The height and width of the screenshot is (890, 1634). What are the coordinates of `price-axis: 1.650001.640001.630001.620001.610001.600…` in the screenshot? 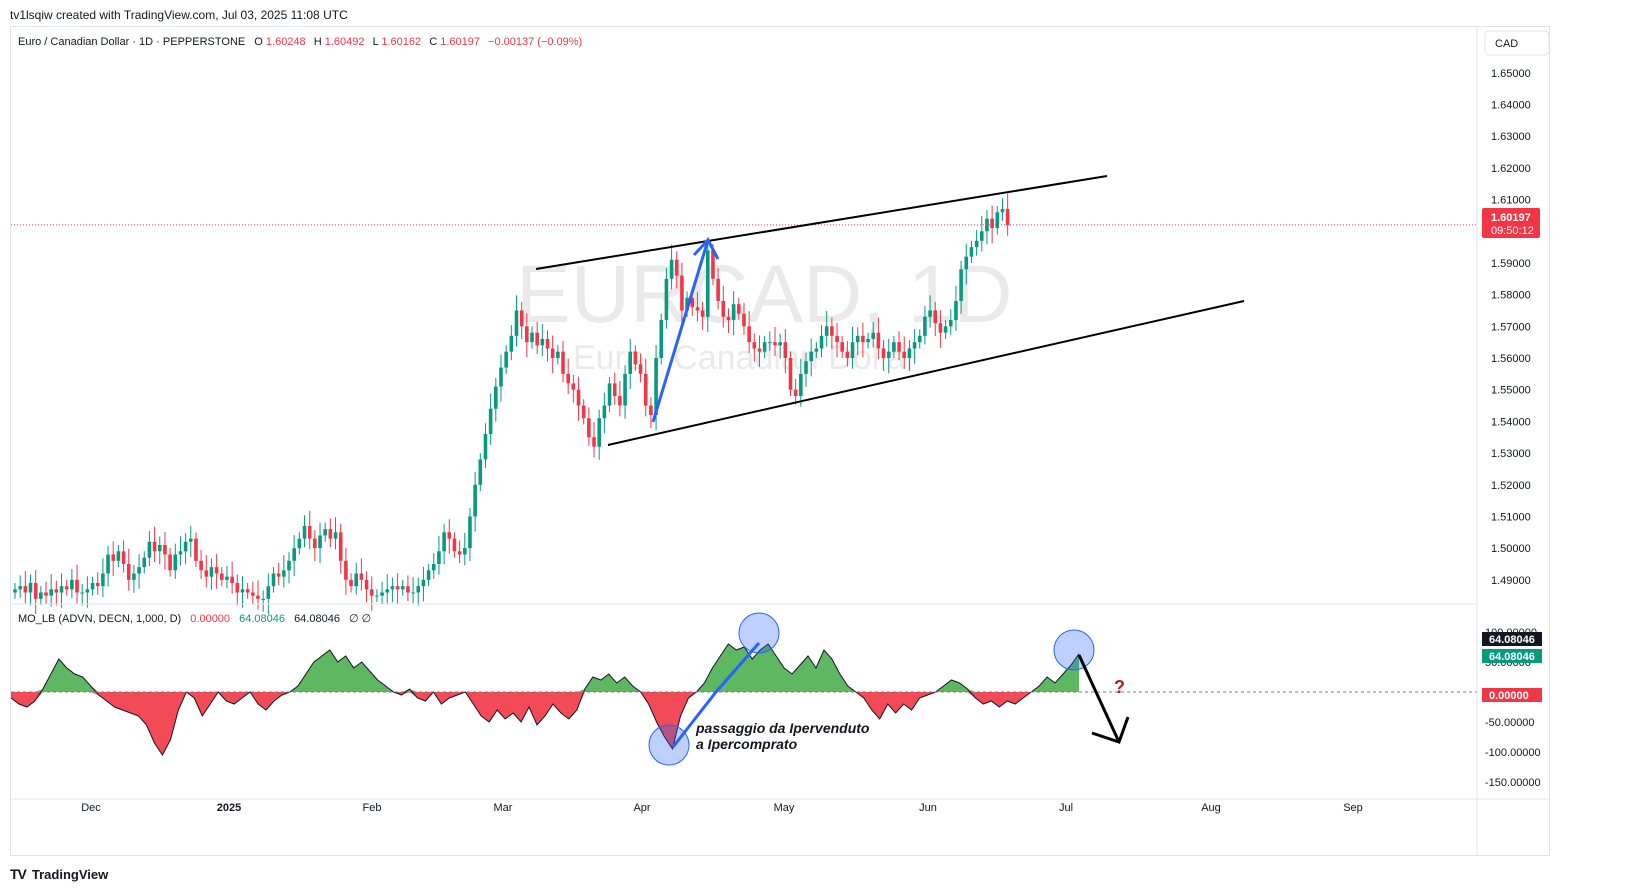 It's located at (1511, 327).